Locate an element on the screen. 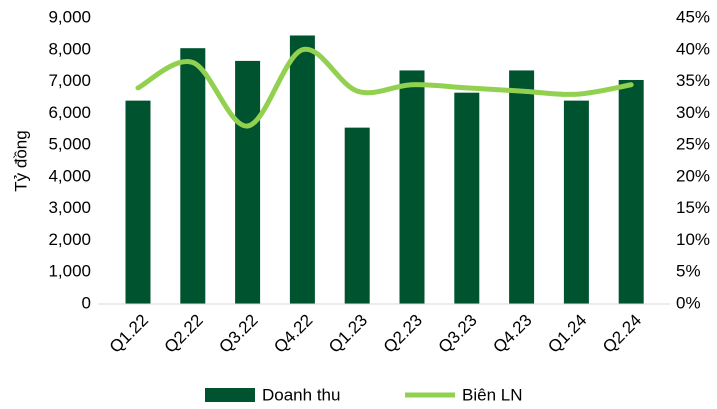  y2-tick-label: 0% is located at coordinates (688, 302).